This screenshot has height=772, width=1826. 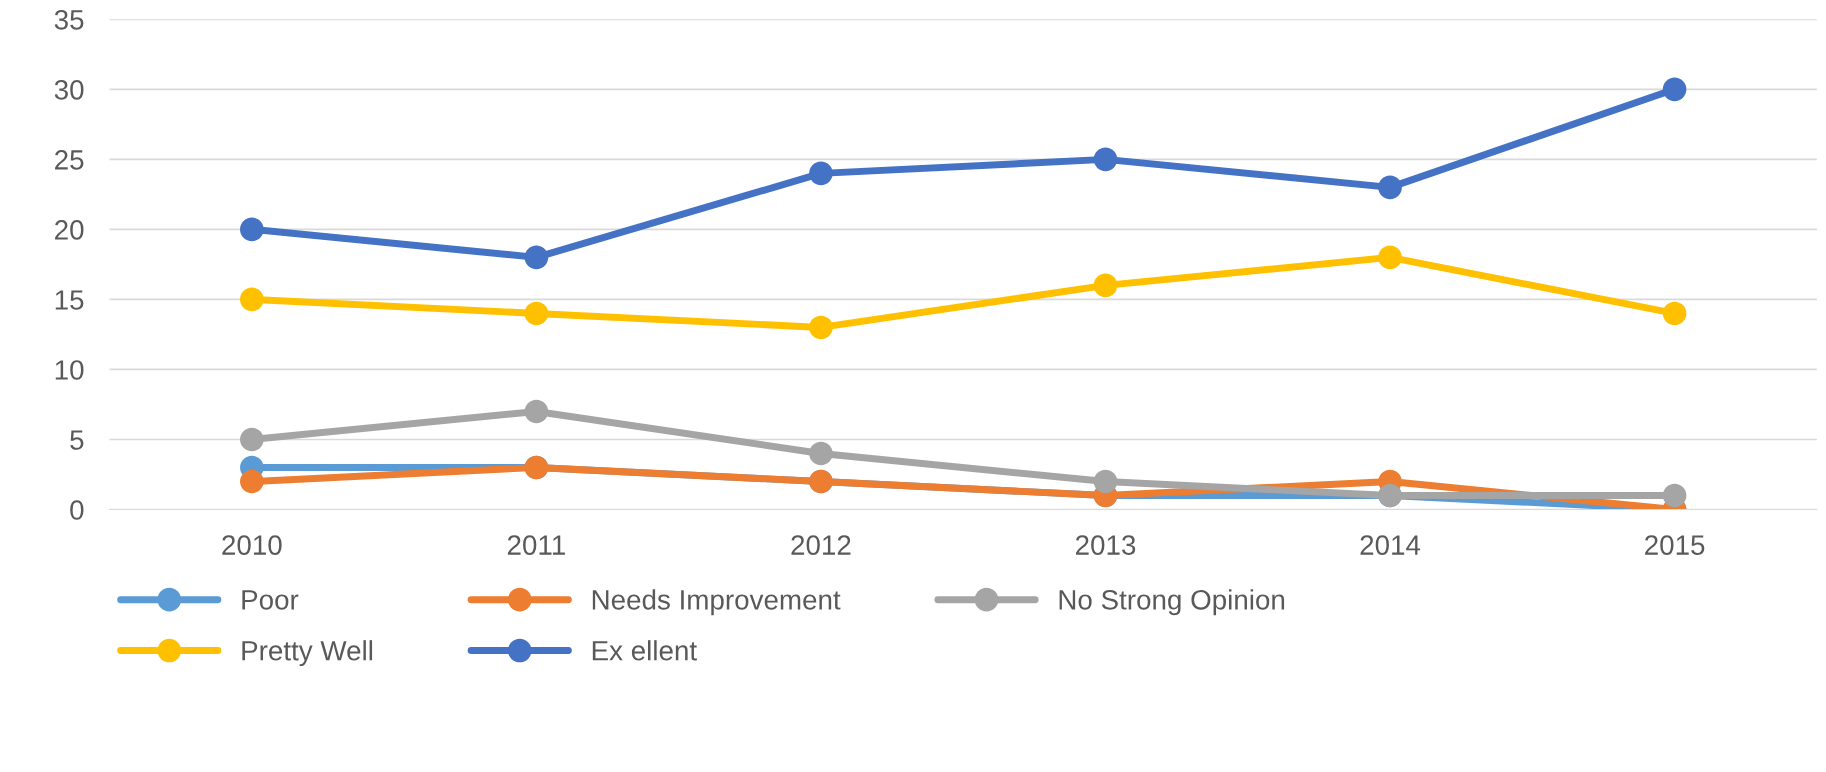 What do you see at coordinates (69, 230) in the screenshot?
I see `y-tick-label: 20` at bounding box center [69, 230].